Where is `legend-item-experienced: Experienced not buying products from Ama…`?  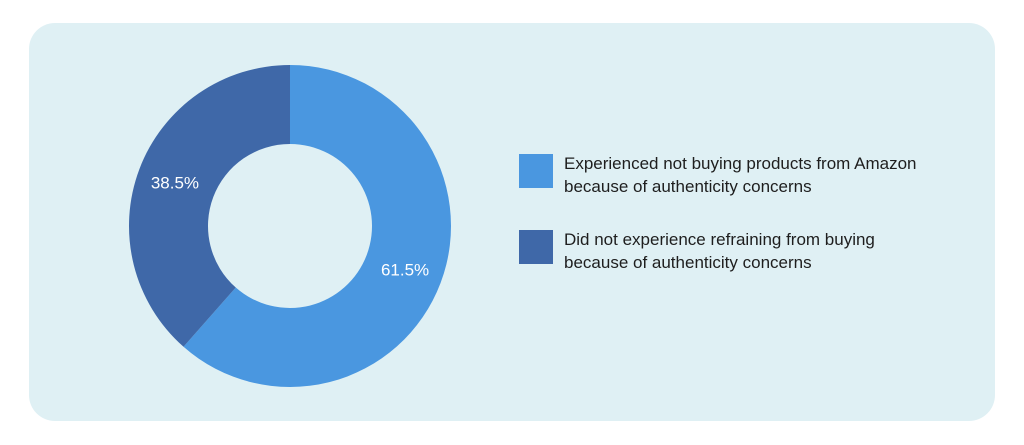 legend-item-experienced: Experienced not buying products from Ama… is located at coordinates (721, 175).